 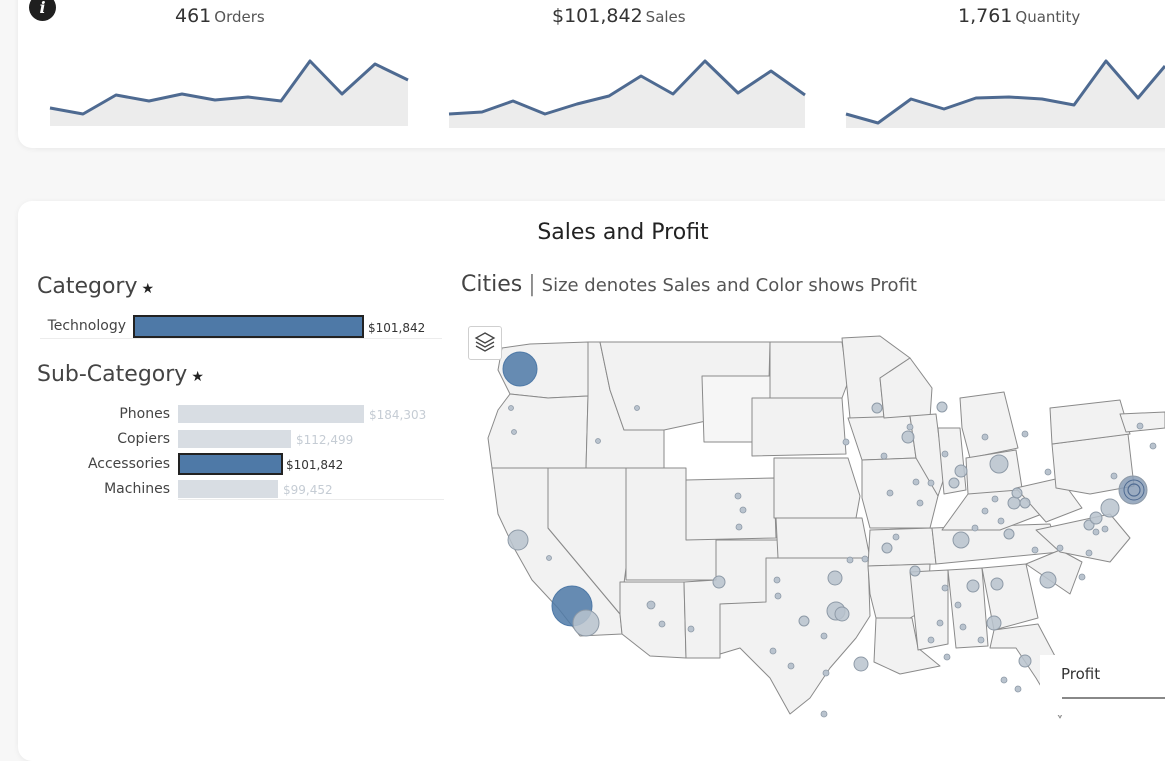 I want to click on quantity-sparkline, so click(x=1004, y=91).